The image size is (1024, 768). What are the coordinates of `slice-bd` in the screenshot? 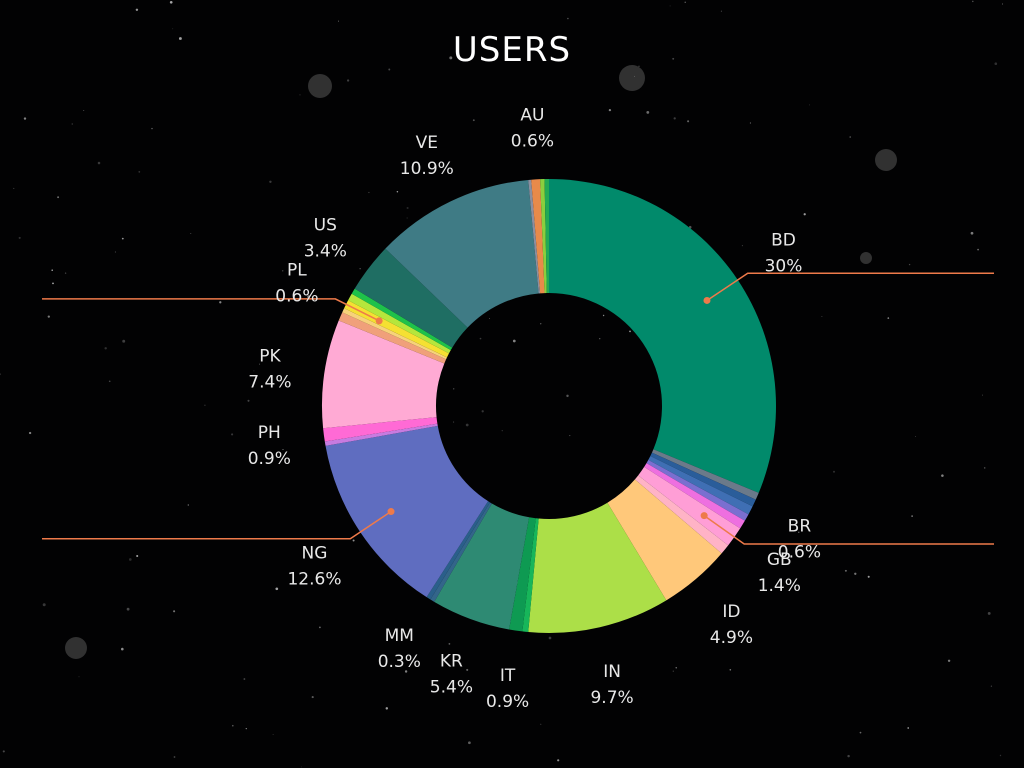 It's located at (662, 336).